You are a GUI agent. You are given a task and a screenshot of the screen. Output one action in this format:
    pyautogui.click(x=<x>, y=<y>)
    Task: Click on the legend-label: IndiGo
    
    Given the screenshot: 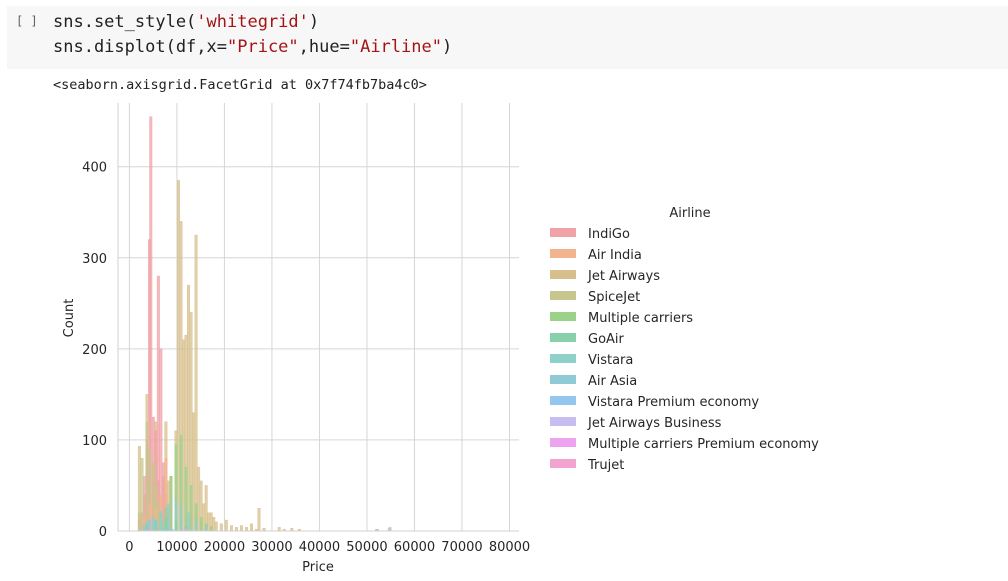 What is the action you would take?
    pyautogui.click(x=609, y=234)
    